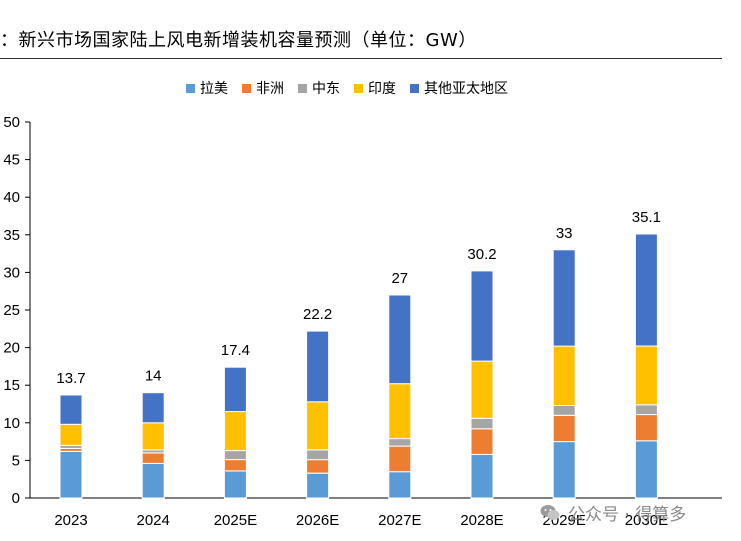 The width and height of the screenshot is (741, 541). I want to click on legend-label-latam: 拉美, so click(214, 89).